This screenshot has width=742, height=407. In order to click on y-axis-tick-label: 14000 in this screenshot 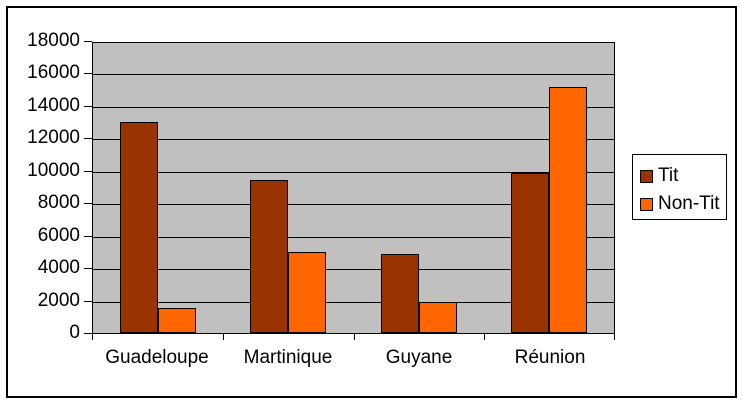, I will do `click(53, 105)`.